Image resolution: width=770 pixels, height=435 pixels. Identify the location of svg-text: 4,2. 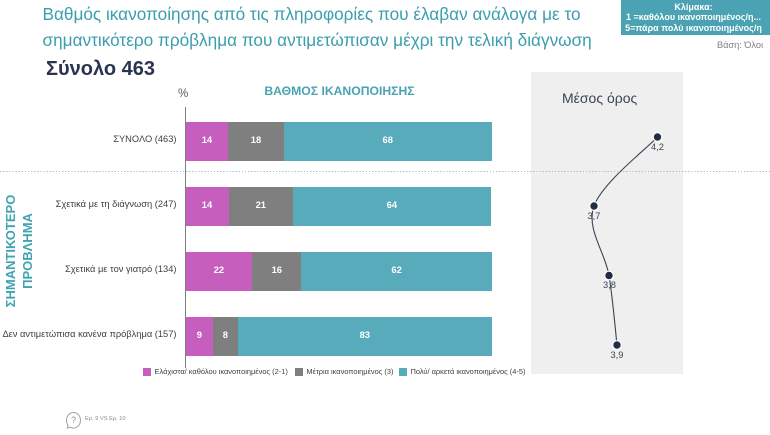
(657, 147).